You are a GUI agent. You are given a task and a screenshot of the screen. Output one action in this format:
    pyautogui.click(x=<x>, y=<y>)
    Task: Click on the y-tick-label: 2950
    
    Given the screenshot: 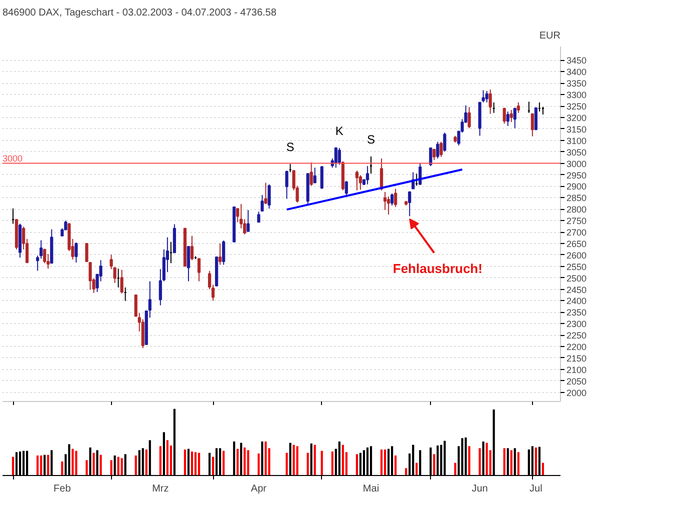 What is the action you would take?
    pyautogui.click(x=576, y=175)
    